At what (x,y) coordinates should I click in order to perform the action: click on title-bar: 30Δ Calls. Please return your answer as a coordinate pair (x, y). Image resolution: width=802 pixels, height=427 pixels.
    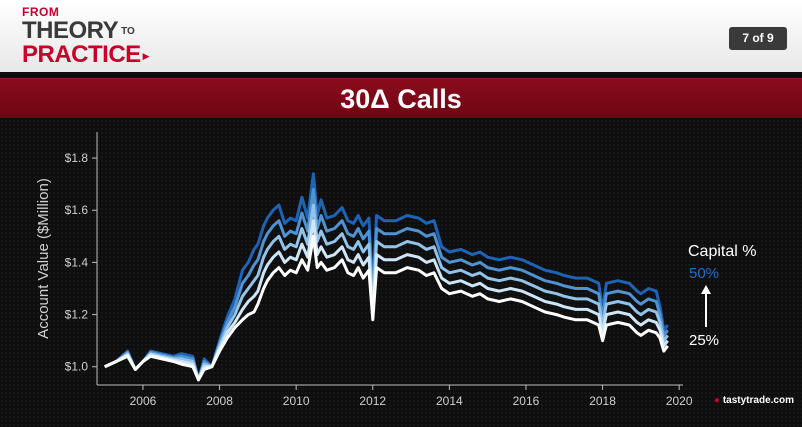
    Looking at the image, I should click on (401, 98).